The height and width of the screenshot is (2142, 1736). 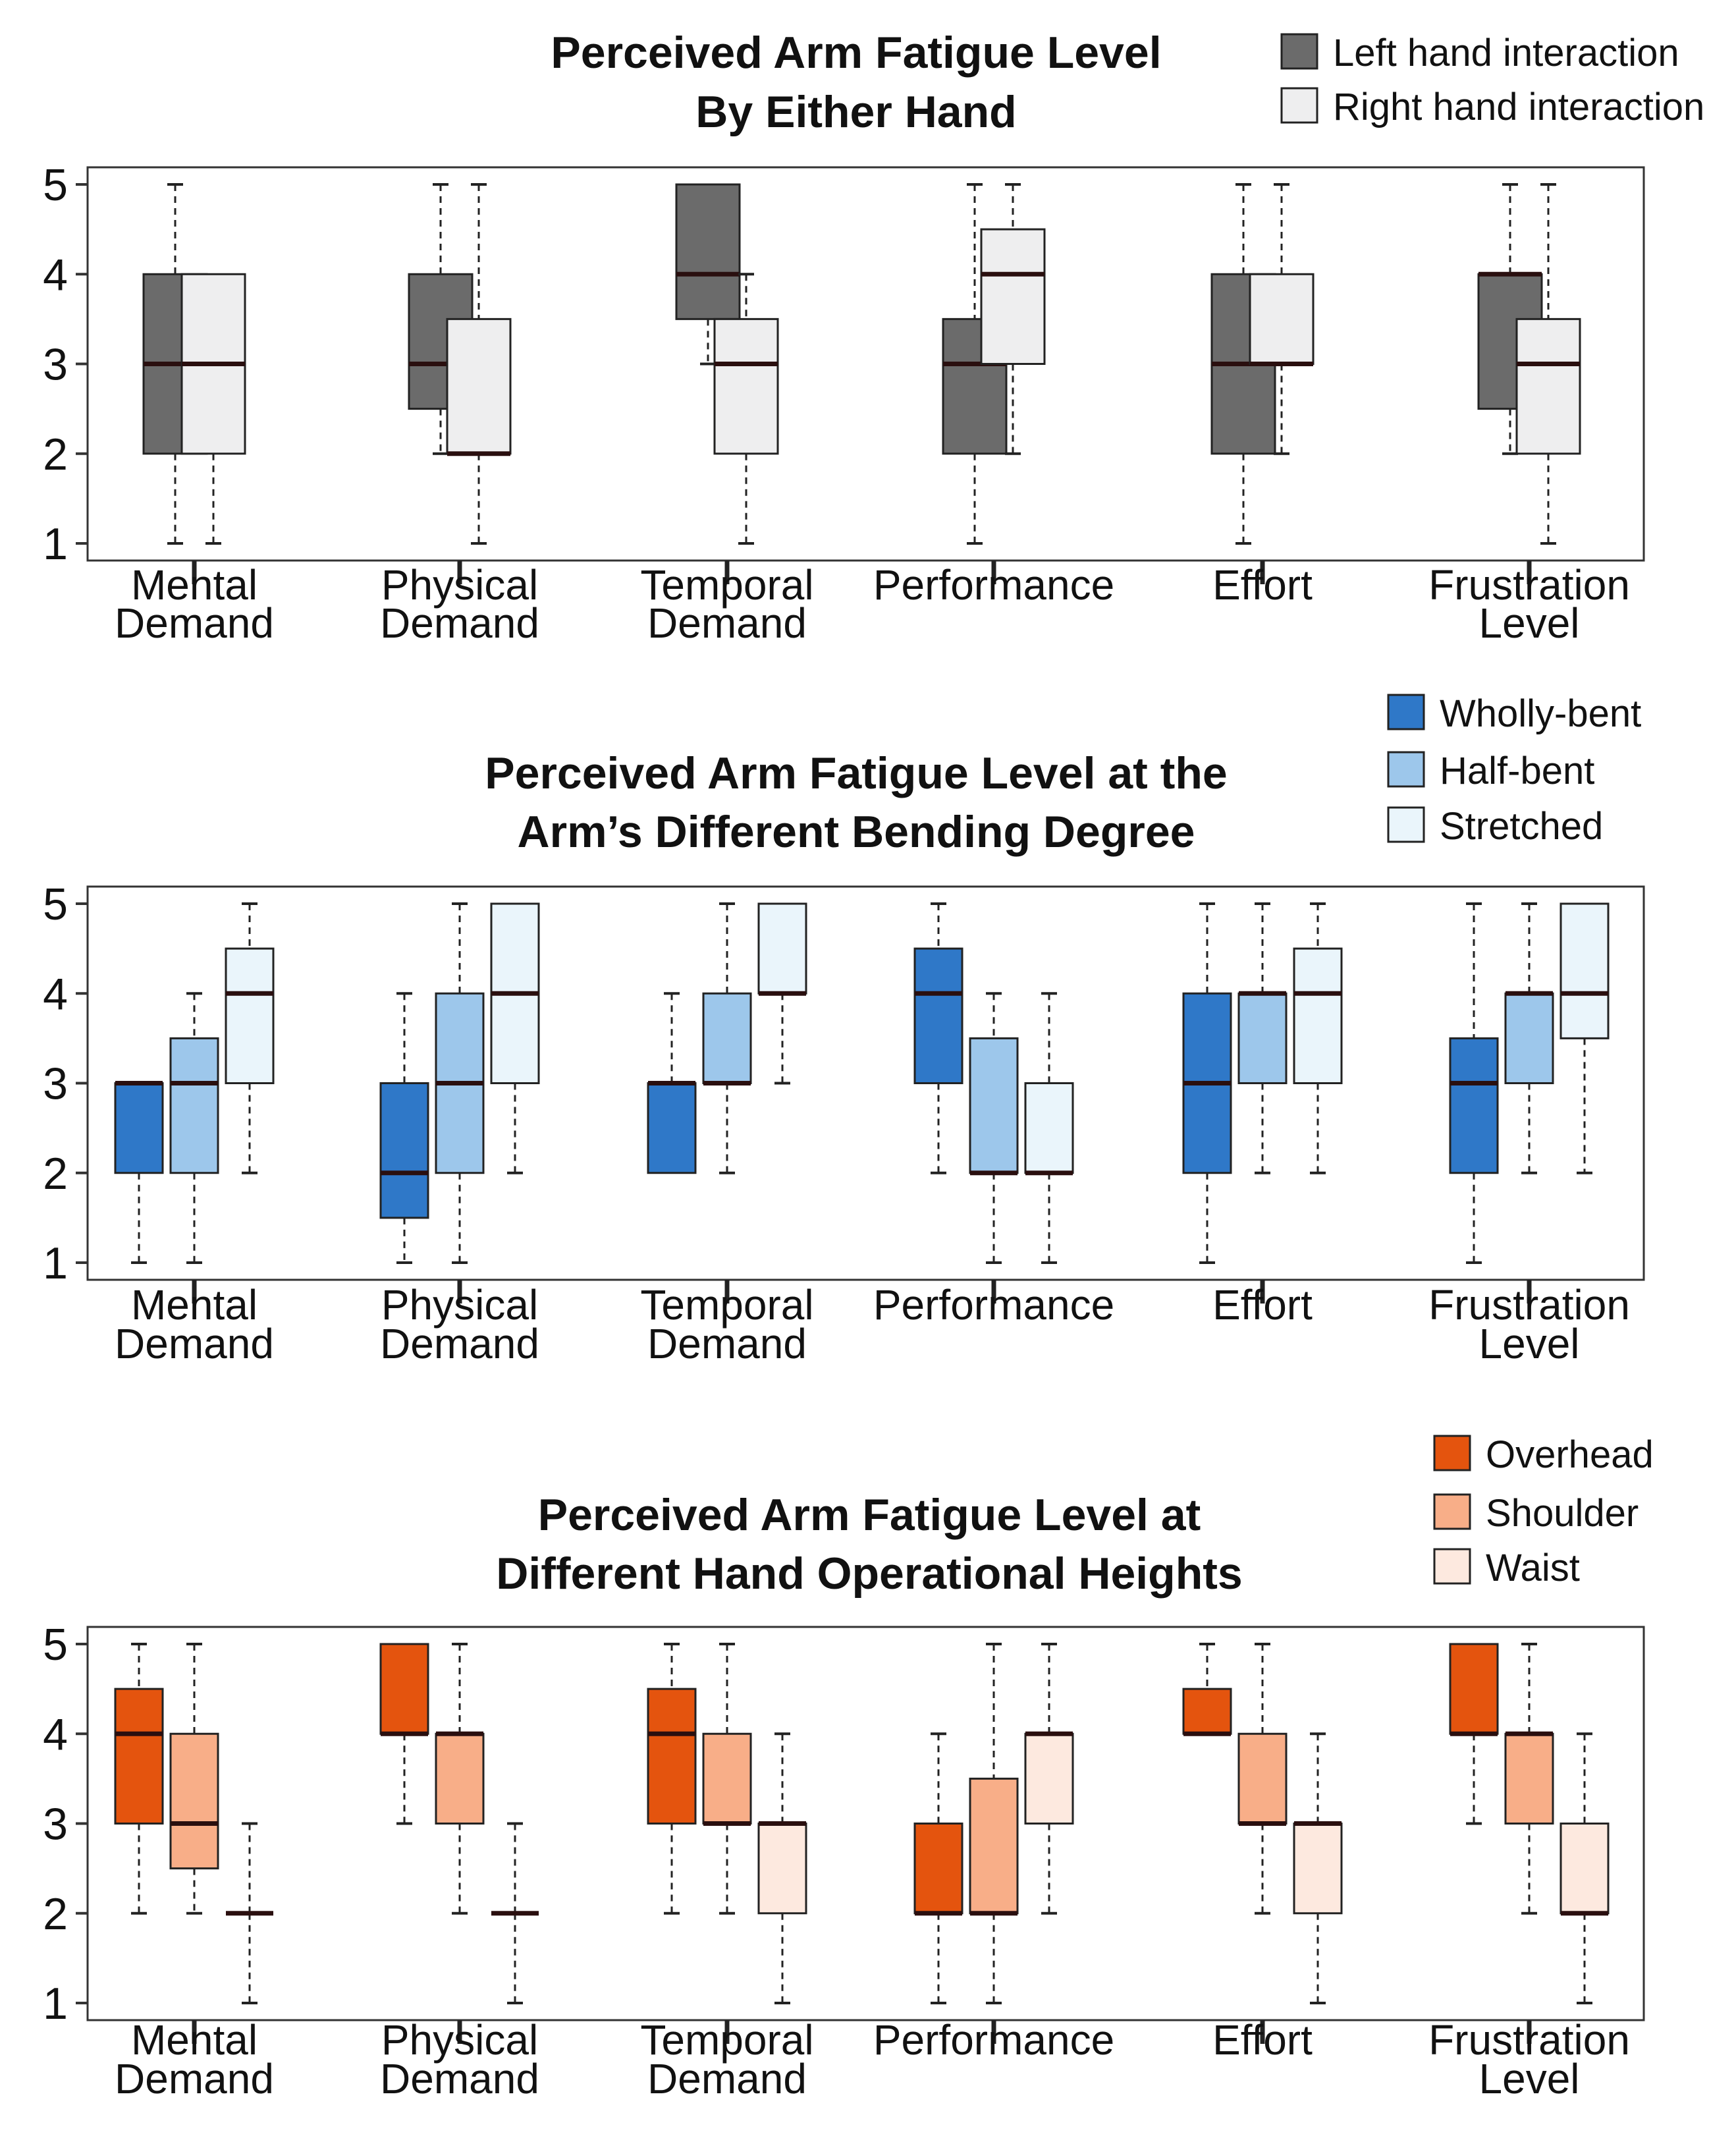 What do you see at coordinates (1570, 1454) in the screenshot?
I see `legend-label: Overhead` at bounding box center [1570, 1454].